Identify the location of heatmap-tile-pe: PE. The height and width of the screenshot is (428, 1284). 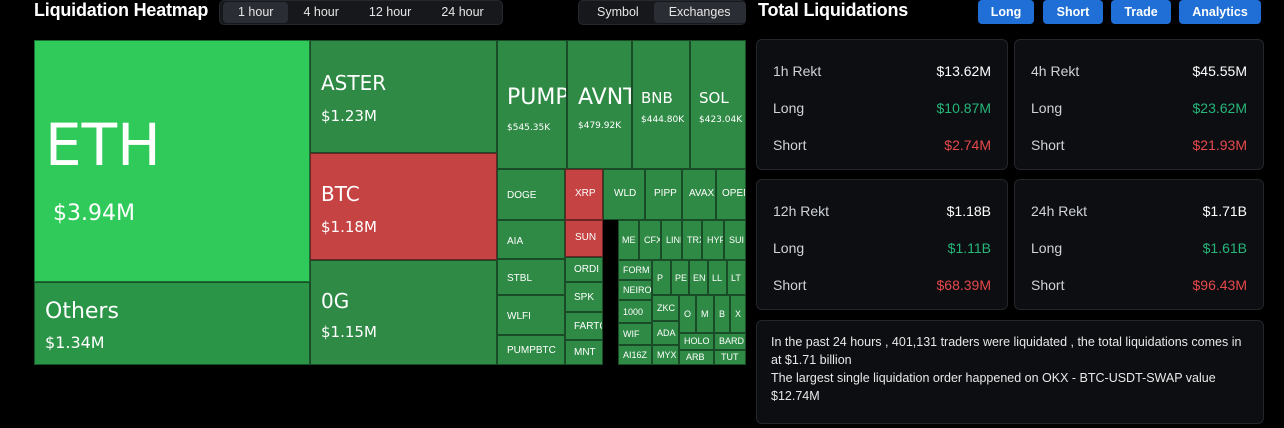
(680, 277).